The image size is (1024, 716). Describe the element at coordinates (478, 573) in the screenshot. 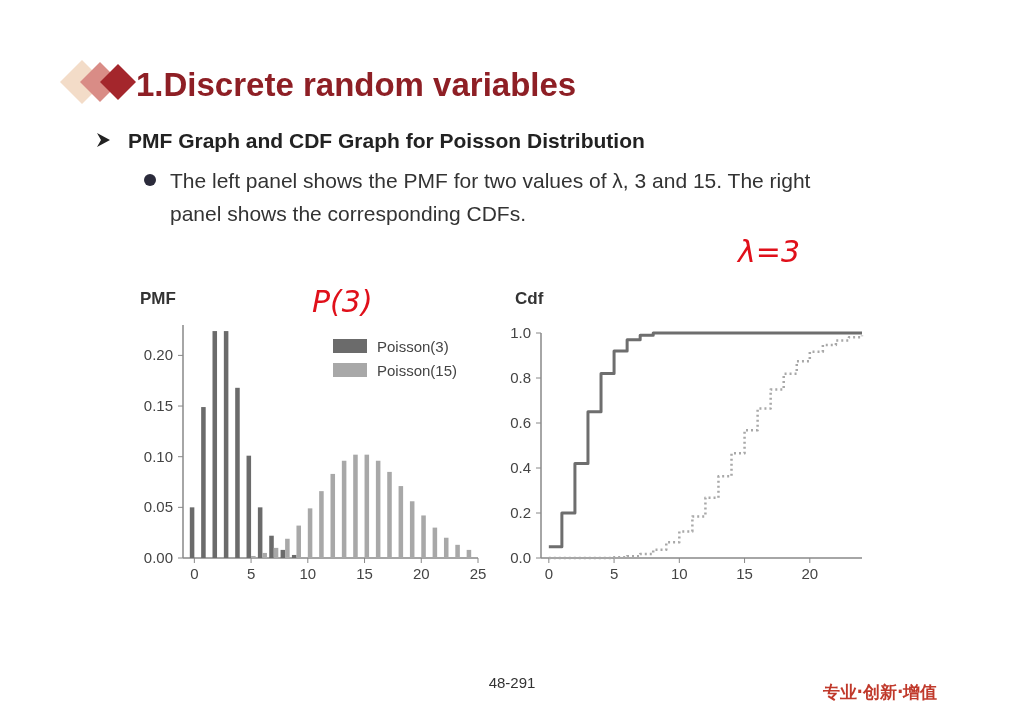

I see `x-tick-label: 25` at that location.